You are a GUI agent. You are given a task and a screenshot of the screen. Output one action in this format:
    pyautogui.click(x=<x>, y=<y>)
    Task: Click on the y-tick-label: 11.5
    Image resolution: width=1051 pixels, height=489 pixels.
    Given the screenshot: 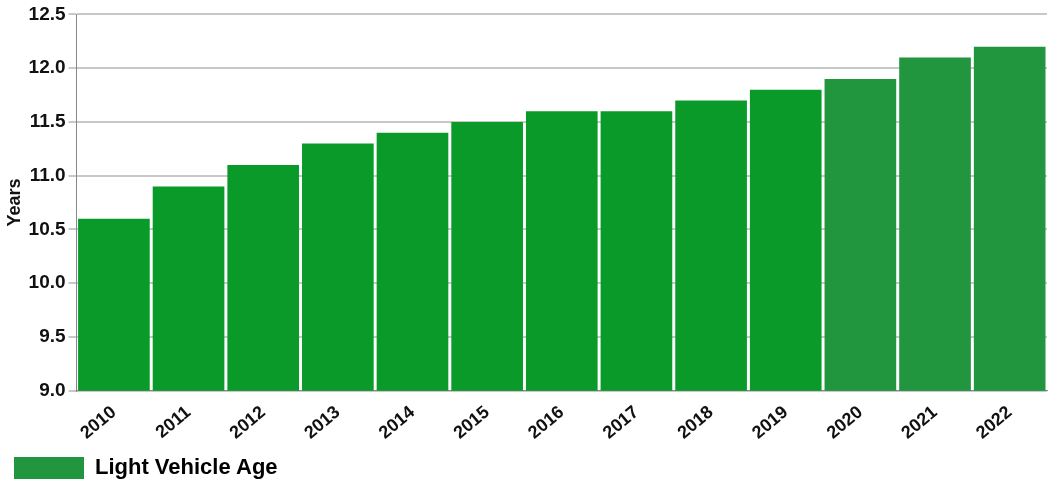 What is the action you would take?
    pyautogui.click(x=48, y=121)
    